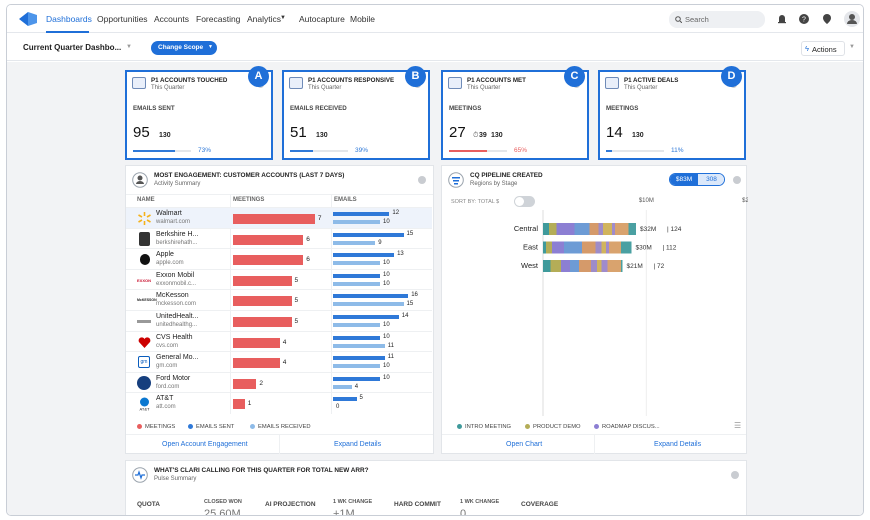 Image resolution: width=870 pixels, height=520 pixels. I want to click on nav-analytics: Analytics, so click(264, 19).